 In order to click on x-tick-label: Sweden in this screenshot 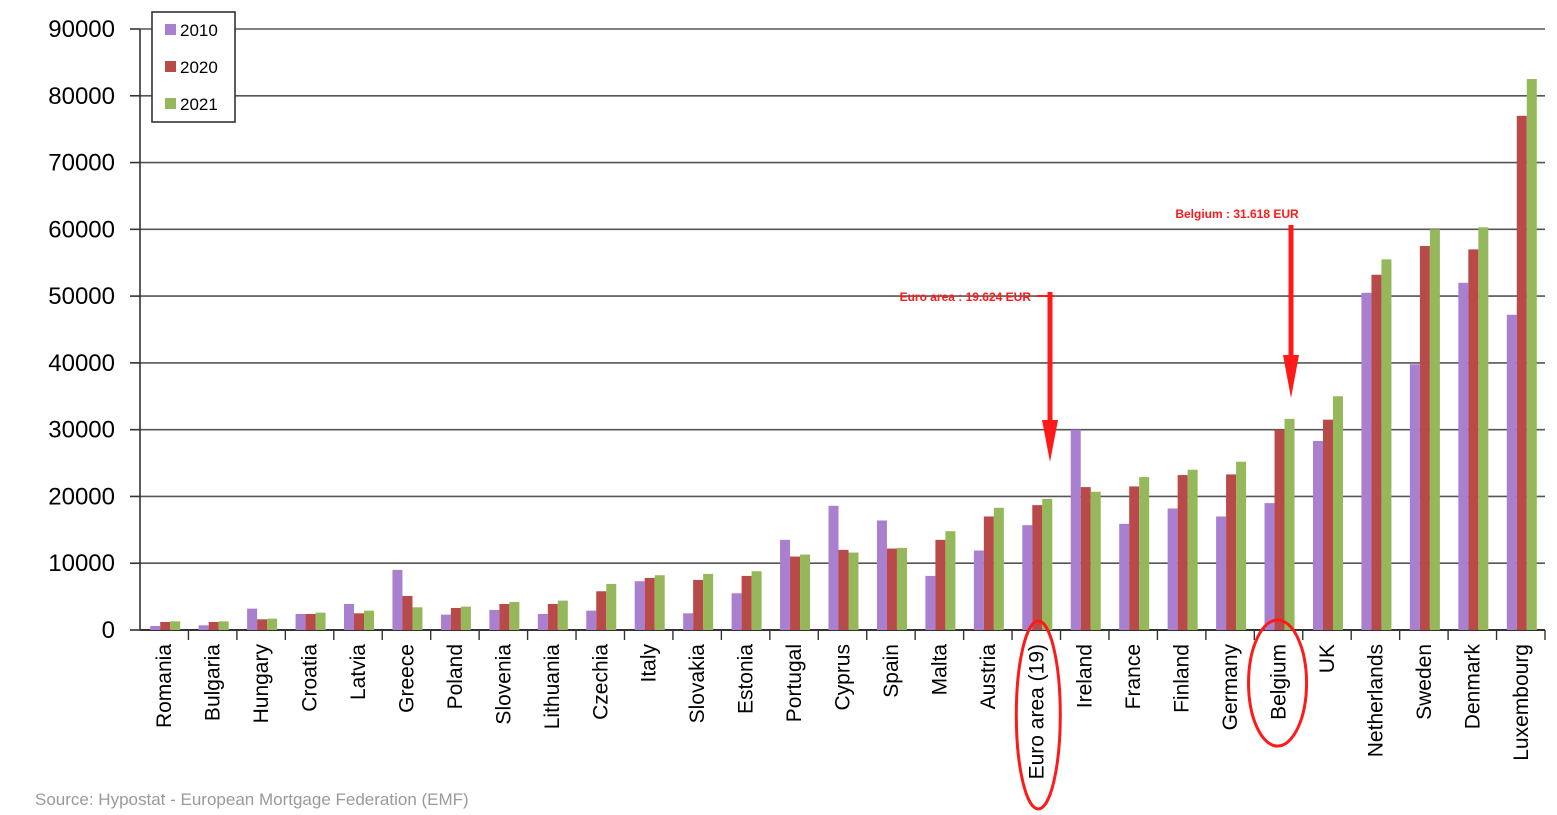, I will do `click(1424, 682)`.